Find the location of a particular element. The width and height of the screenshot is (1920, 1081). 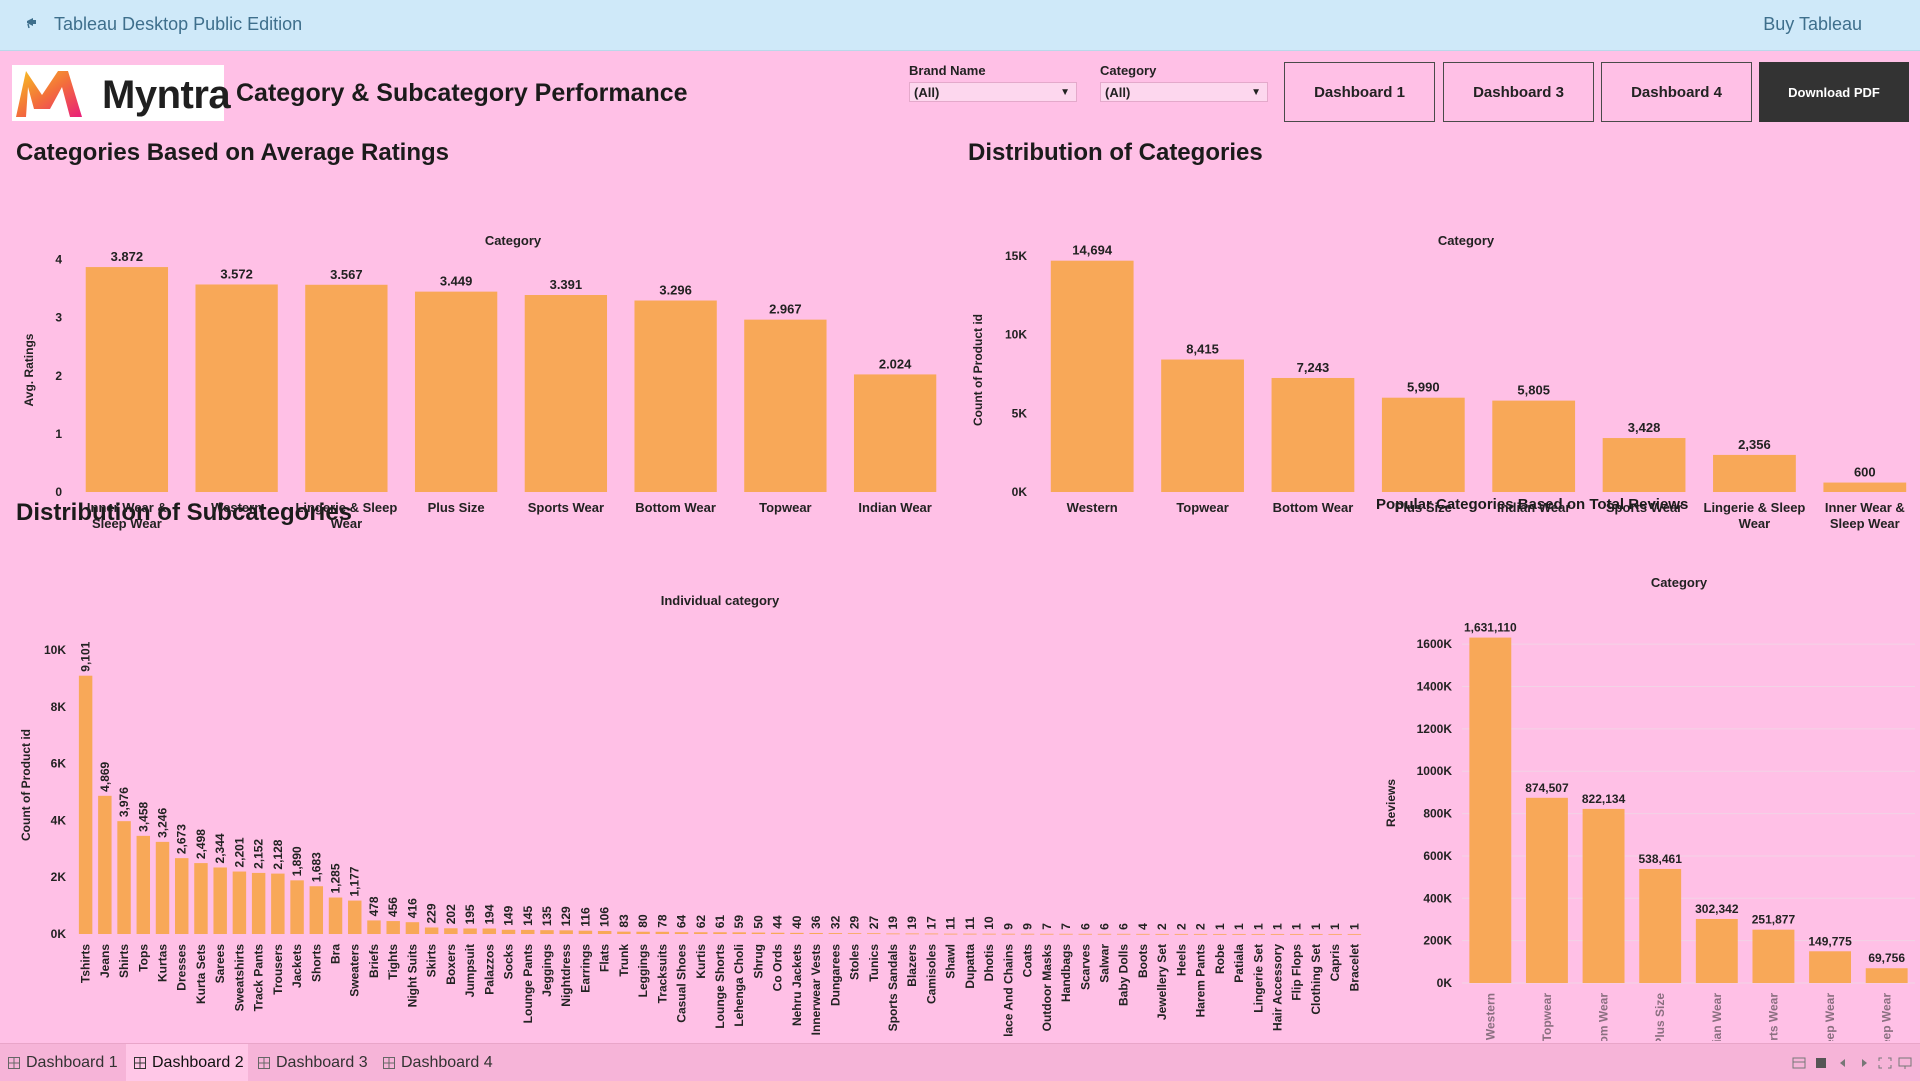

tab-dashboard-2: Dashboard 2 is located at coordinates (187, 1062).